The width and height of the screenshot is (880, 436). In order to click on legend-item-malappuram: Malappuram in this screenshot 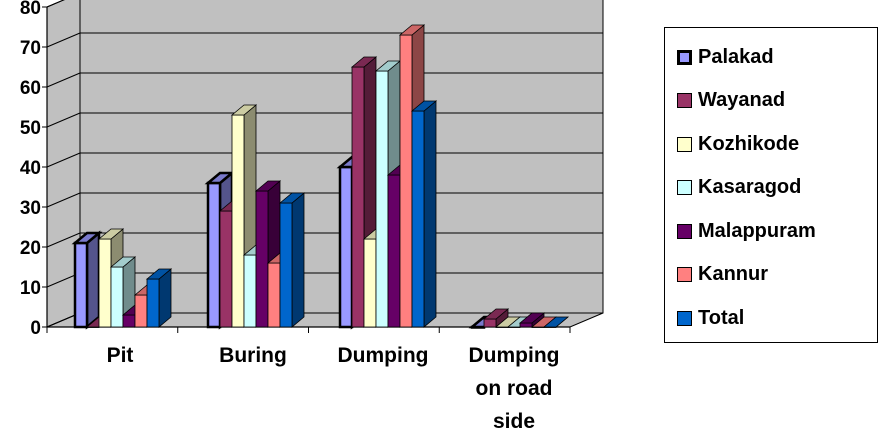, I will do `click(746, 231)`.